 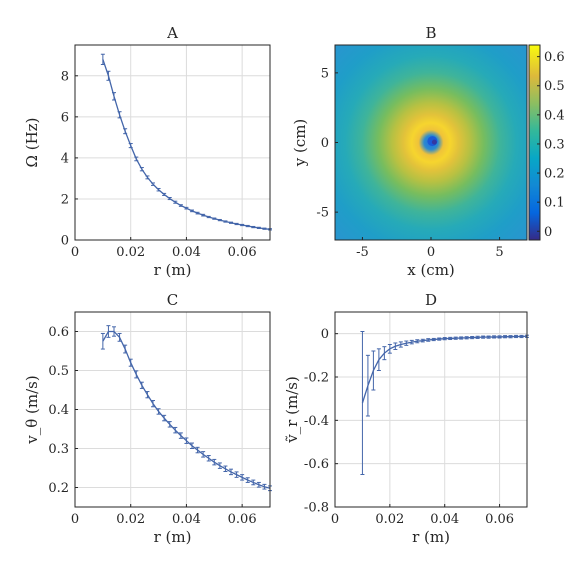 I want to click on panel-d-x-tick-label: 0.02, so click(x=389, y=519).